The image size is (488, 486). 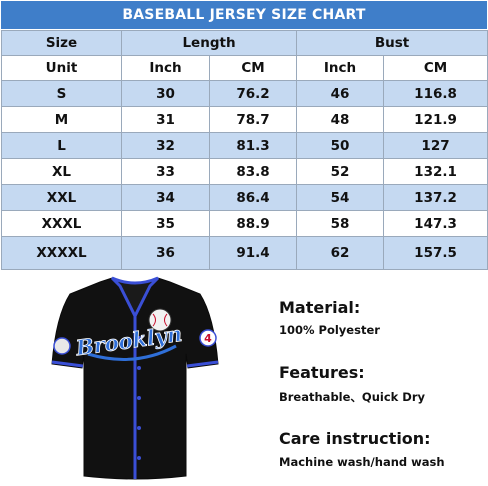 I want to click on header-length-cm: CM, so click(x=253, y=68).